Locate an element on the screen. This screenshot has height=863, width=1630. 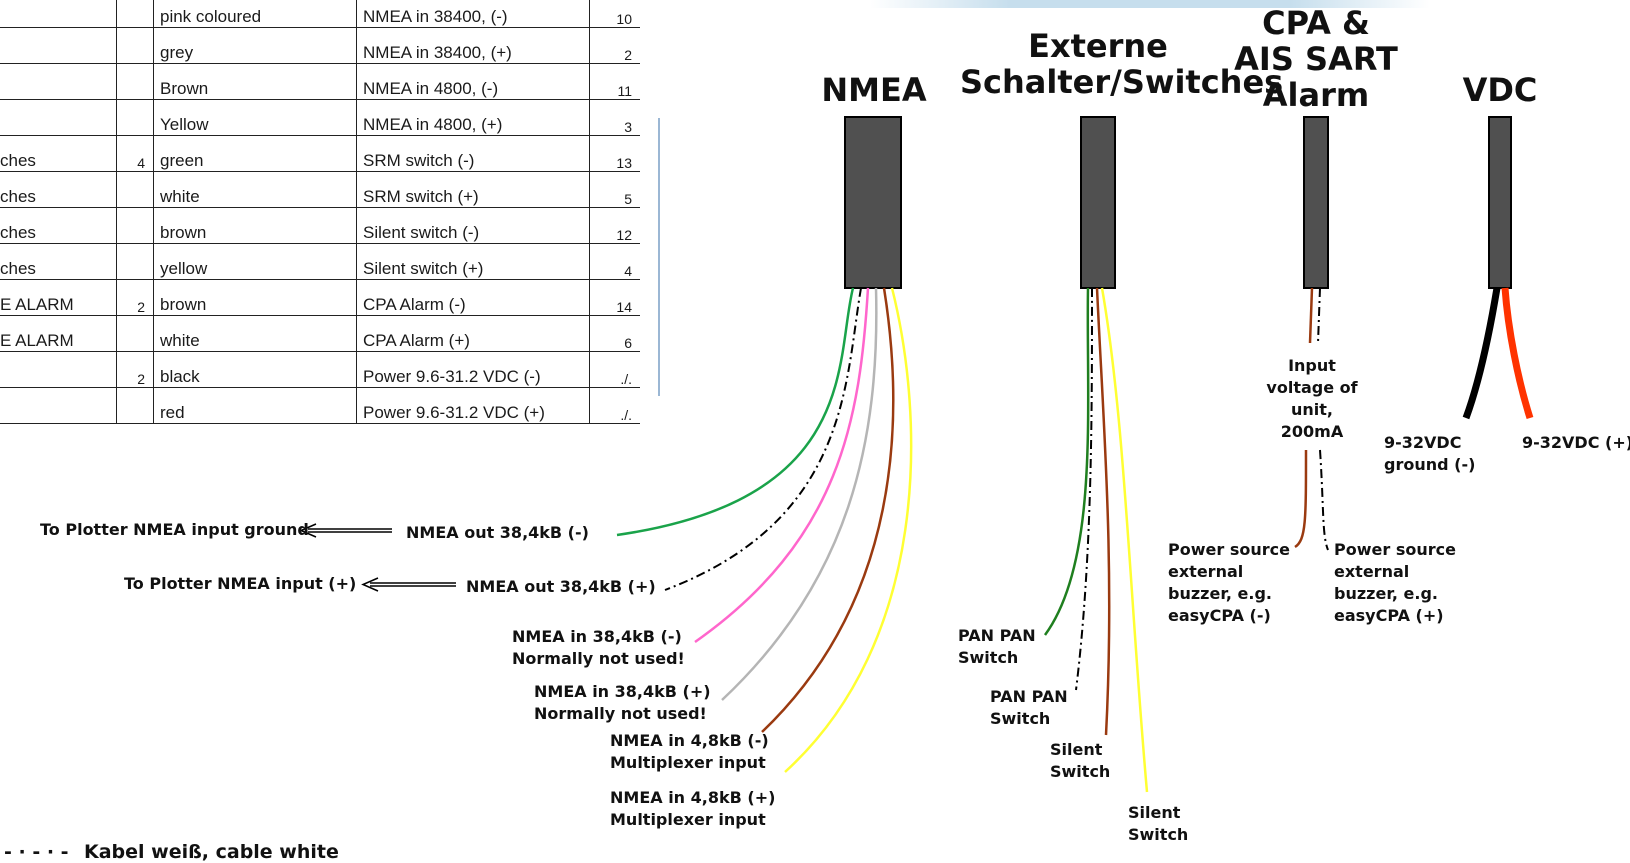
label-power-source-minus-line4: easyCPA (-) is located at coordinates (1219, 615).